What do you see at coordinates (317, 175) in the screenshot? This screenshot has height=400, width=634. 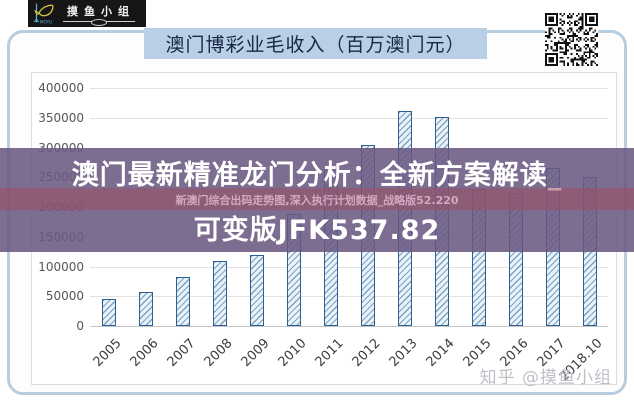 I see `banner-headline-line1: 澳门最新精准龙门分析：全新方案解读_` at bounding box center [317, 175].